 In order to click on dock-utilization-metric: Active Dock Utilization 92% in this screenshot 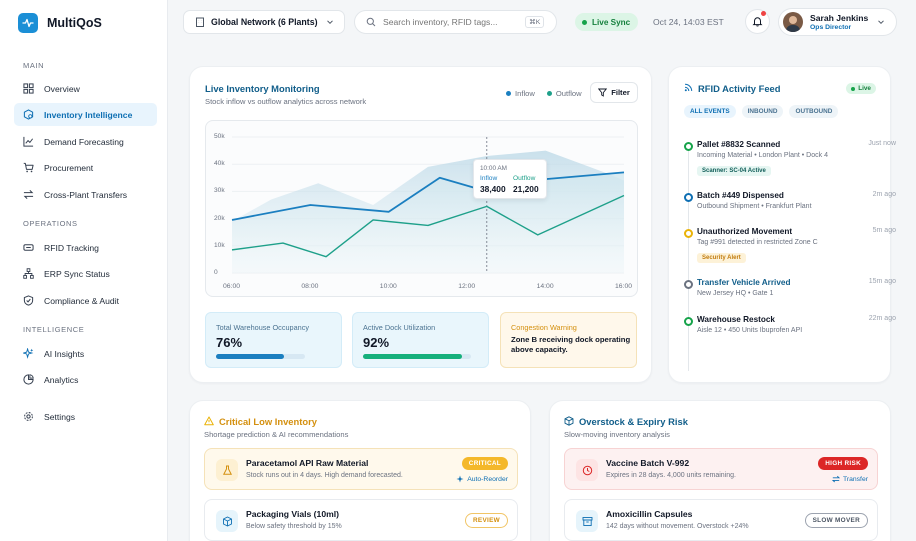, I will do `click(420, 340)`.